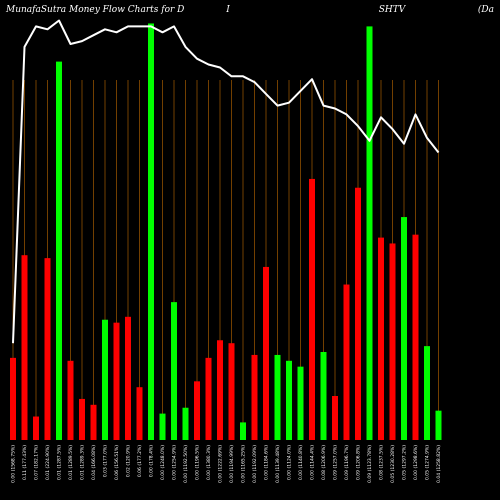 The height and width of the screenshot is (500, 500). What do you see at coordinates (301, 462) in the screenshot?
I see `x-tick-label: 0.00 (1140.8%)` at bounding box center [301, 462].